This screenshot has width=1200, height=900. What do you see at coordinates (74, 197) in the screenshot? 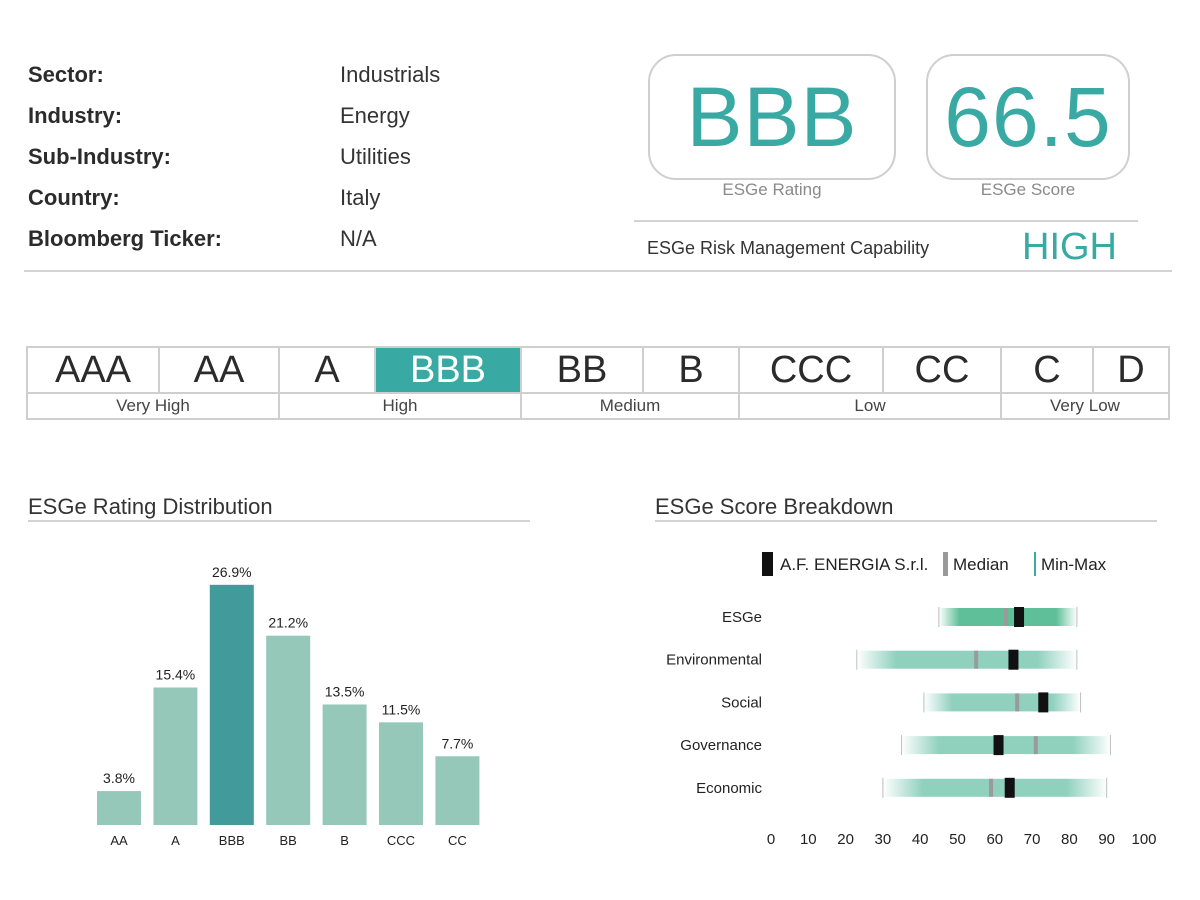
I see `info-label: Country:` at bounding box center [74, 197].